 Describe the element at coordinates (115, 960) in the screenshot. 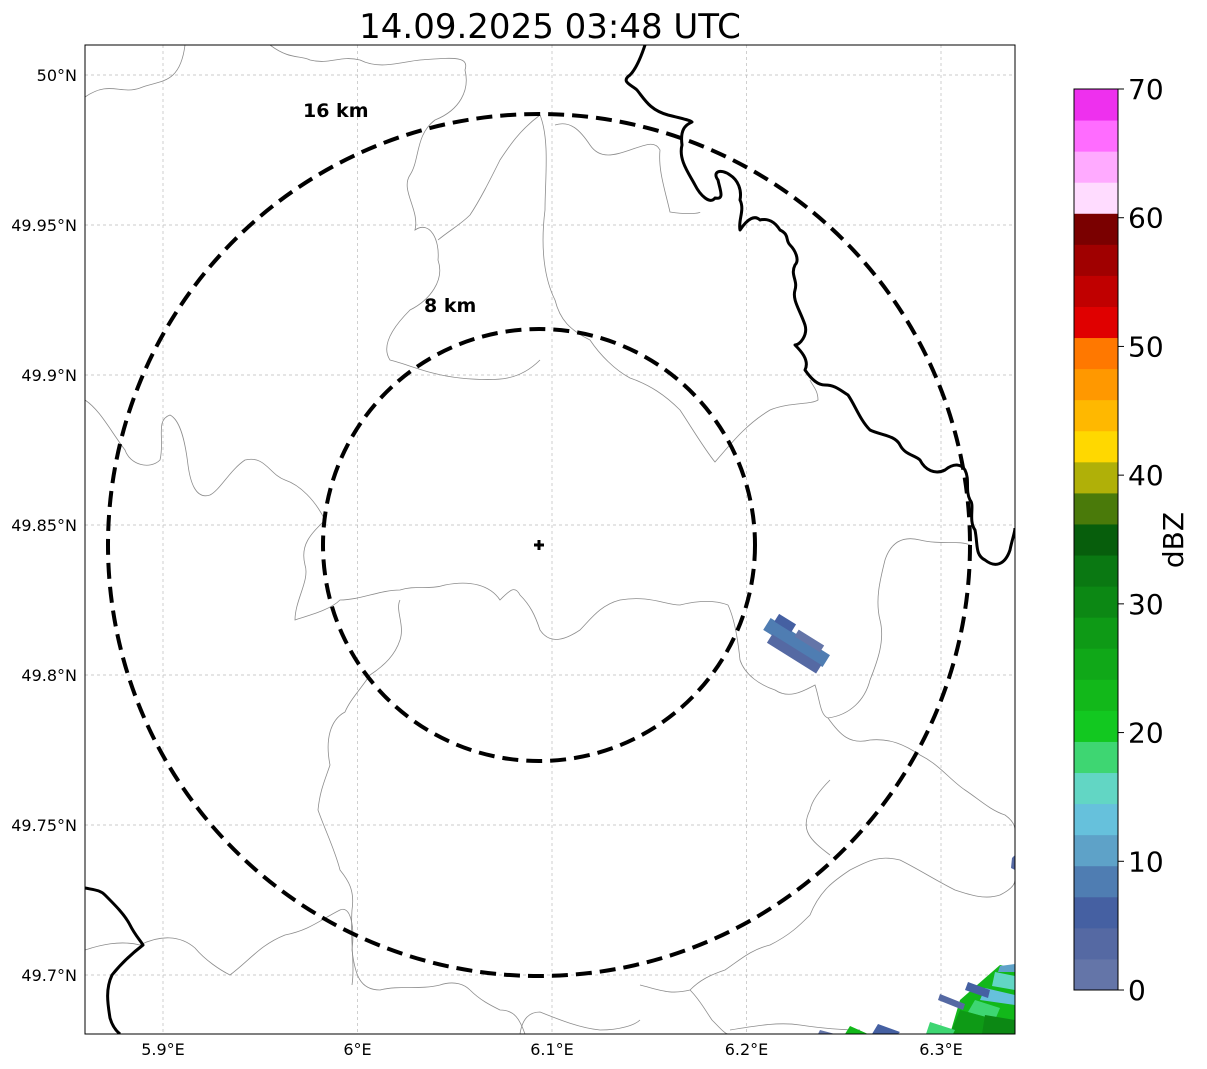

I see `border-southwest` at that location.